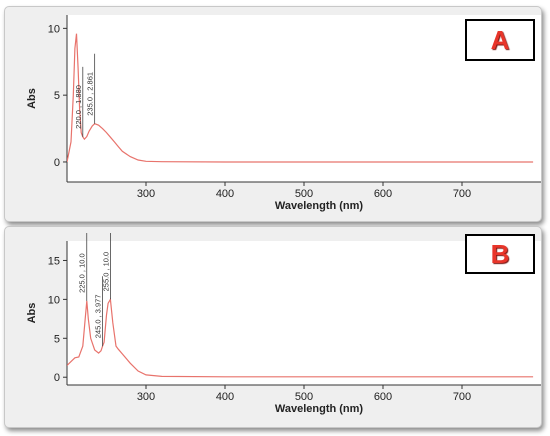 The image size is (550, 436). What do you see at coordinates (90, 94) in the screenshot?
I see `peak-label: 235.0 , 2.861` at bounding box center [90, 94].